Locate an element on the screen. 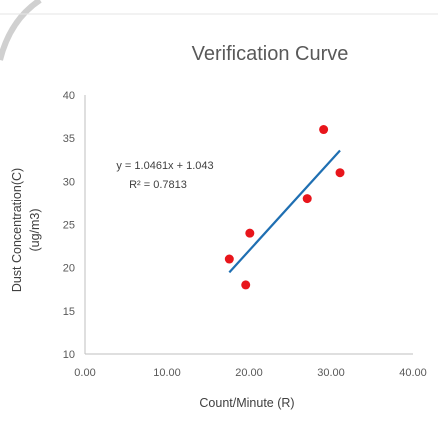 This screenshot has height=421, width=438. x-tick-label: 0.00 is located at coordinates (84, 373).